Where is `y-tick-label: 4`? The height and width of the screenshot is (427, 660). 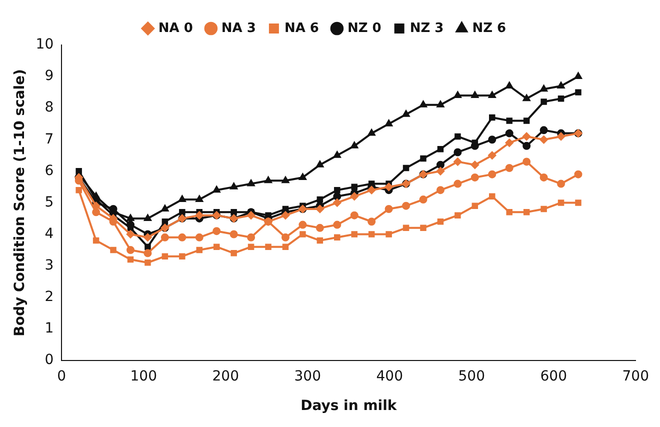
y-tick-label: 4 is located at coordinates (49, 234).